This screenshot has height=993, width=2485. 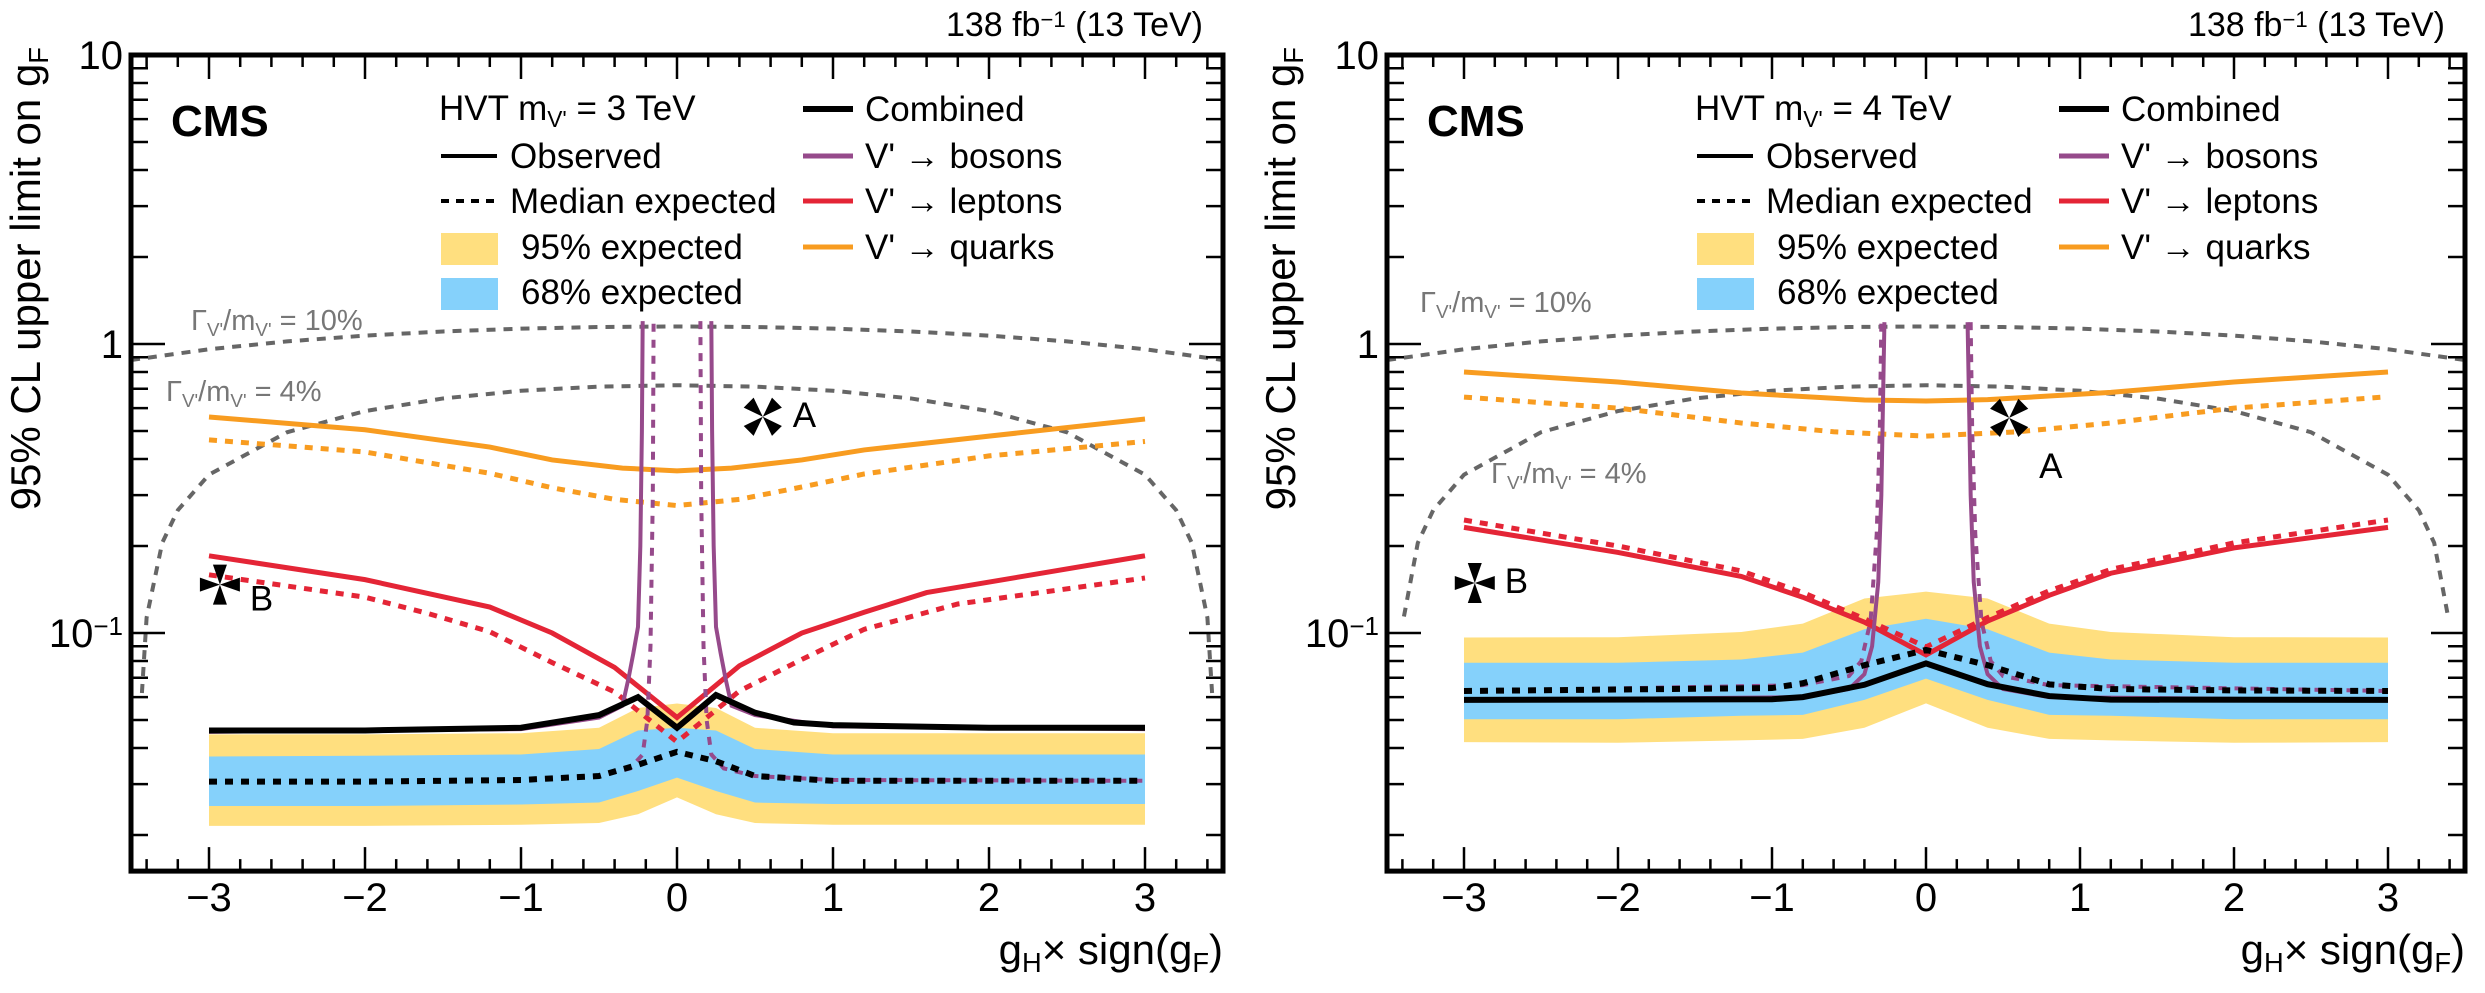 I want to click on legend-header-part: V', so click(x=557, y=119).